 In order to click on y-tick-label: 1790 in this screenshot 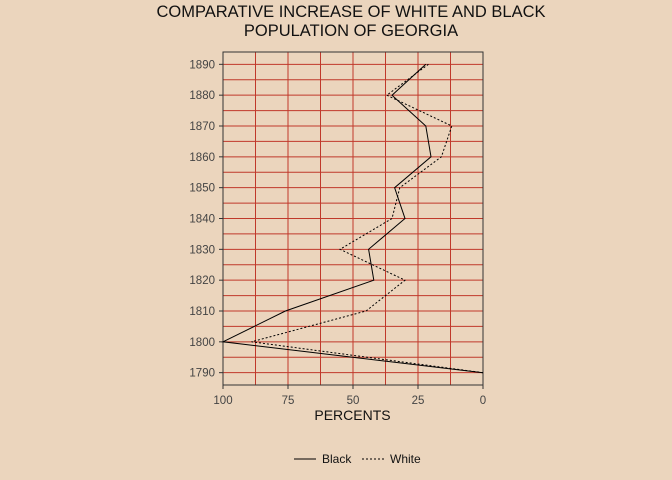, I will do `click(202, 374)`.